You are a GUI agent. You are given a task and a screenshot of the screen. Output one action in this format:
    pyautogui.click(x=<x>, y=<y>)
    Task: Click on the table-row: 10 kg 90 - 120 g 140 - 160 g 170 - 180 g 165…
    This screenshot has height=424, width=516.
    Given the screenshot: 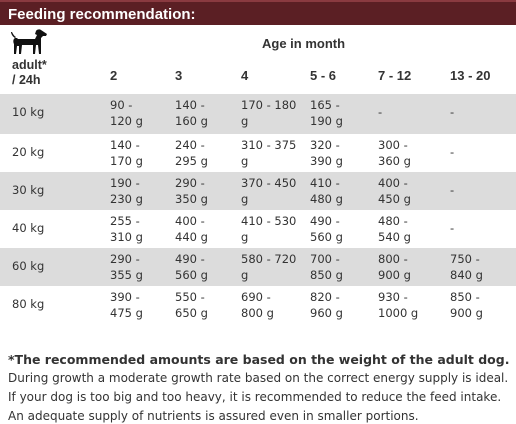 What is the action you would take?
    pyautogui.click(x=258, y=114)
    